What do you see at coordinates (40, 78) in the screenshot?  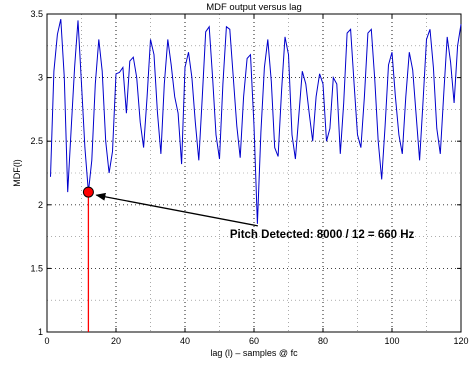 I see `y-tick-label: 3` at bounding box center [40, 78].